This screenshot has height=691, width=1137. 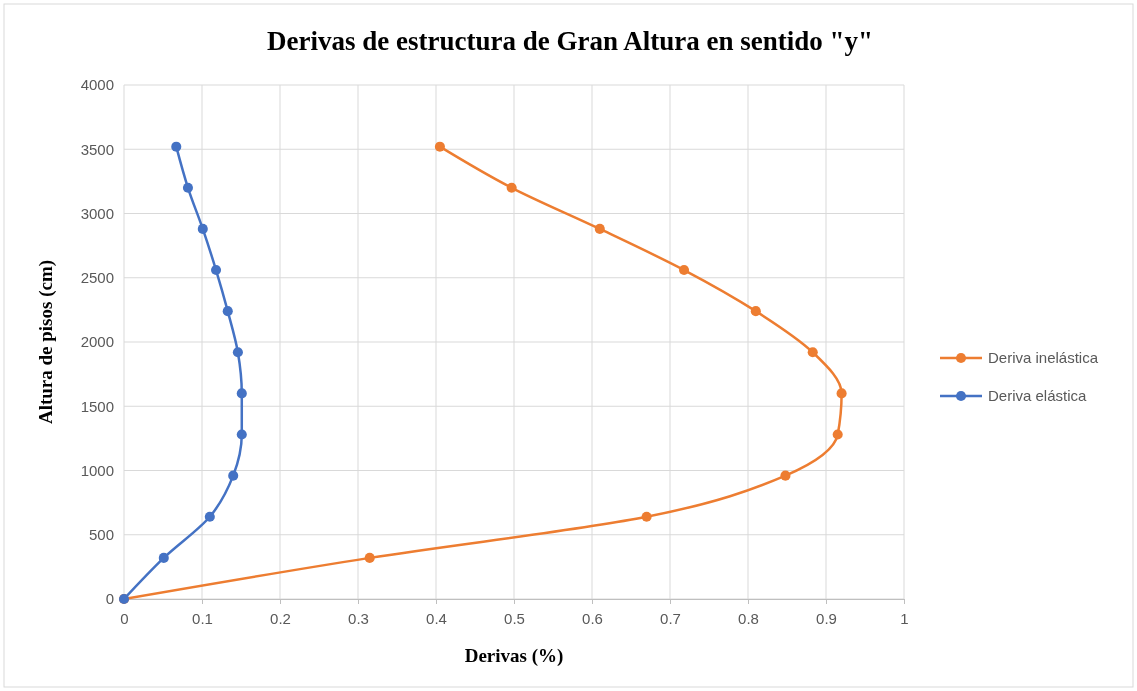 What do you see at coordinates (124, 618) in the screenshot?
I see `x-tick-label: 0` at bounding box center [124, 618].